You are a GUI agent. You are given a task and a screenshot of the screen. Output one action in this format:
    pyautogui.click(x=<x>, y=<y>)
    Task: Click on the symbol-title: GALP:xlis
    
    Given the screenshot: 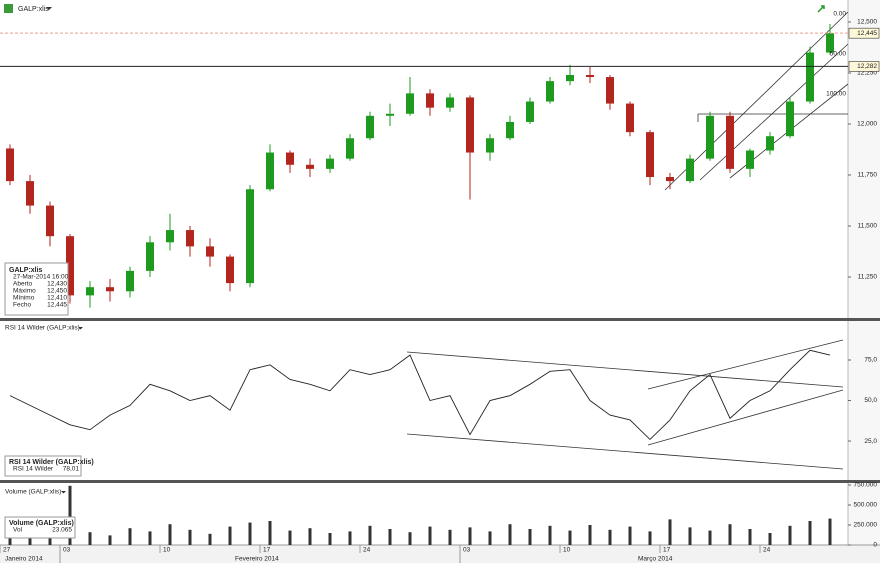 What is the action you would take?
    pyautogui.click(x=33, y=9)
    